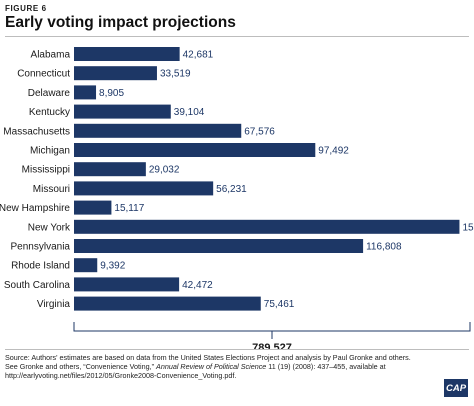 The width and height of the screenshot is (474, 406). Describe the element at coordinates (231, 189) in the screenshot. I see `value-label: 56,231` at that location.